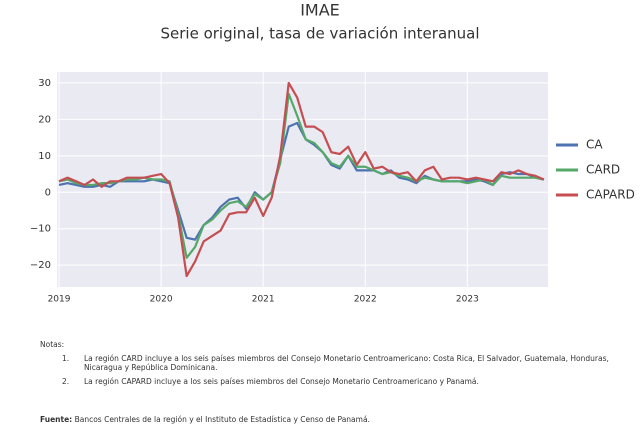 The height and width of the screenshot is (424, 640). What do you see at coordinates (610, 195) in the screenshot?
I see `legend-label: CAPARD` at bounding box center [610, 195].